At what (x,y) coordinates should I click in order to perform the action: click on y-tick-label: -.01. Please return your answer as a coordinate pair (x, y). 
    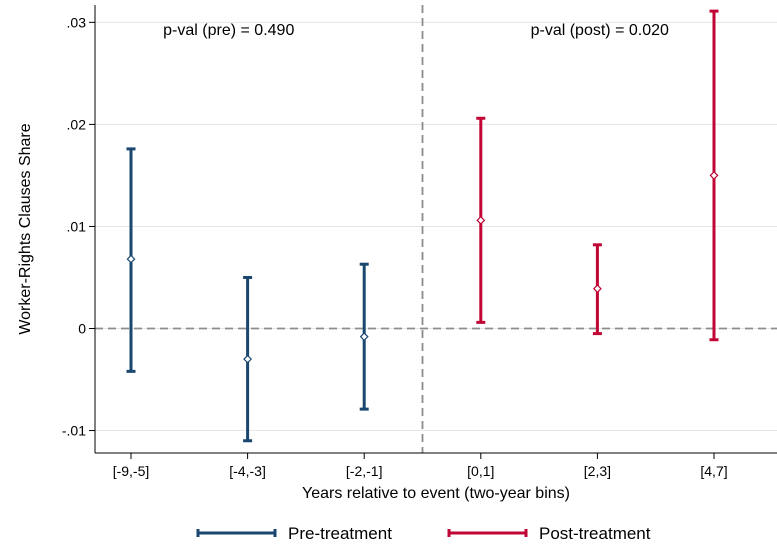
    Looking at the image, I should click on (74, 431).